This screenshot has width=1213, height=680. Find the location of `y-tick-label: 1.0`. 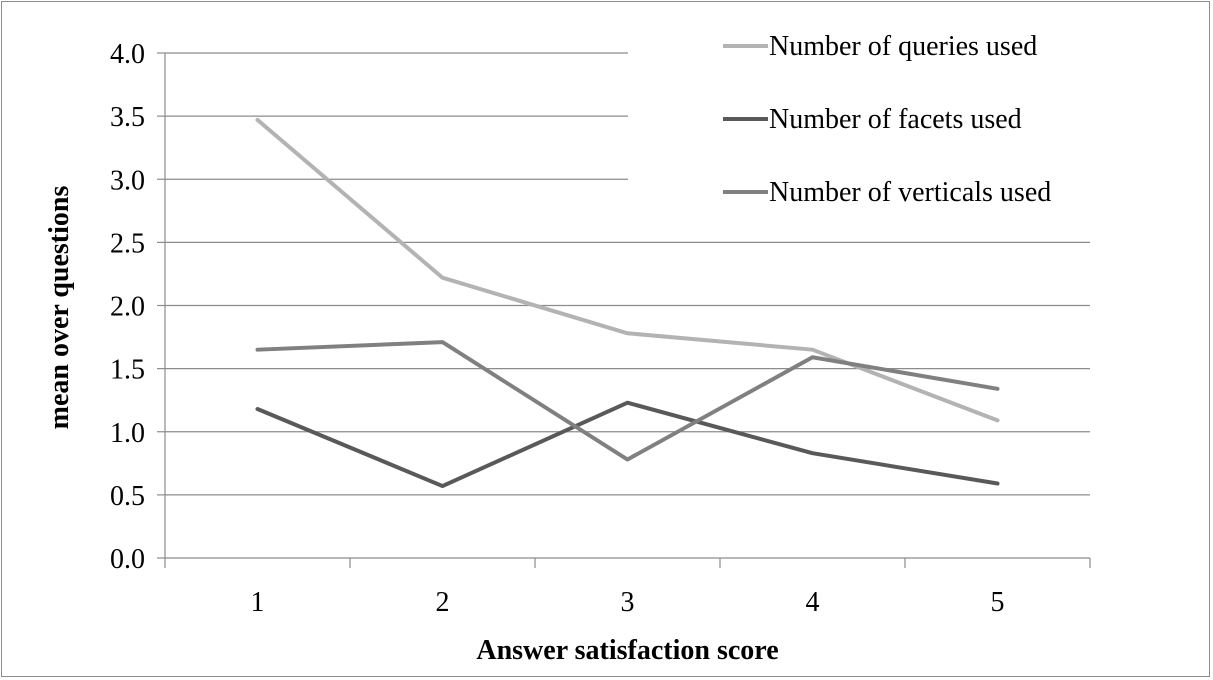

y-tick-label: 1.0 is located at coordinates (127, 433).